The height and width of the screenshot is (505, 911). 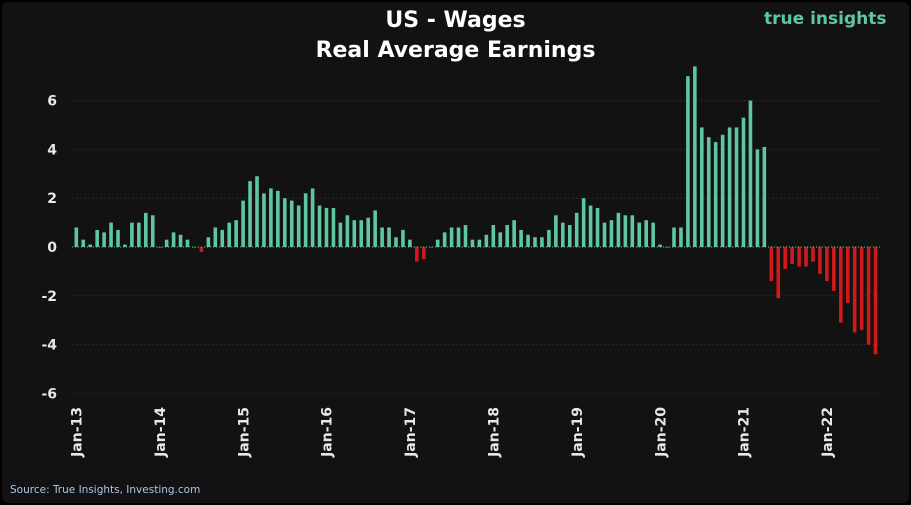 What do you see at coordinates (495, 432) in the screenshot?
I see `x-tick-label: Jan-18` at bounding box center [495, 432].